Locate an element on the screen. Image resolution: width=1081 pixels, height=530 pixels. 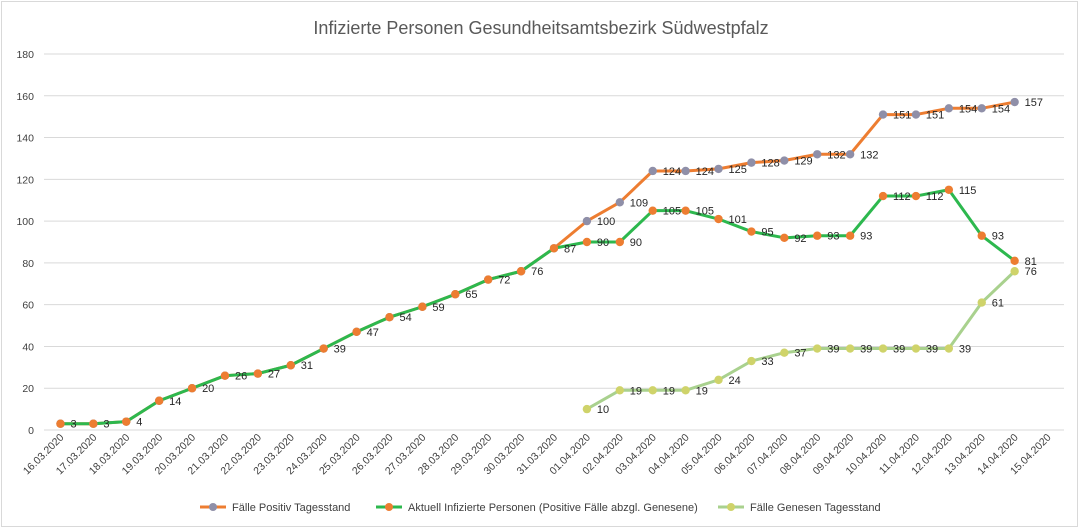
data-label: 24 is located at coordinates (735, 381).